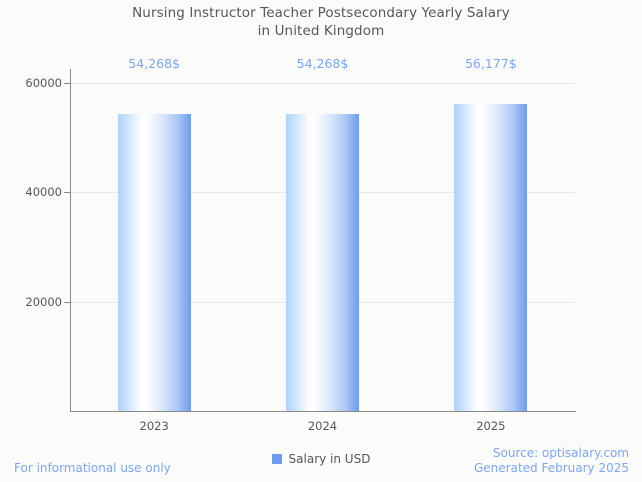 The height and width of the screenshot is (482, 642). I want to click on y-tick-label: 60000, so click(43, 82).